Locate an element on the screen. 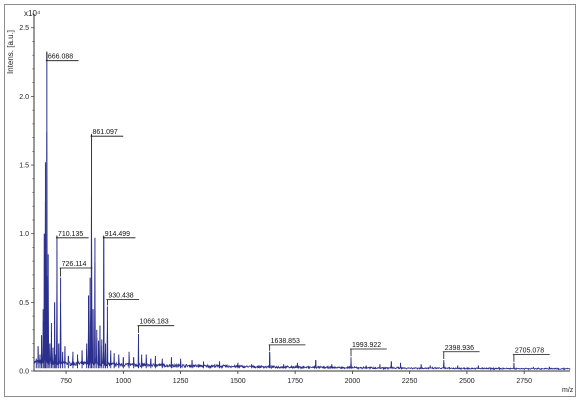 This screenshot has width=582, height=403. peak-label: 2398.936 is located at coordinates (459, 348).